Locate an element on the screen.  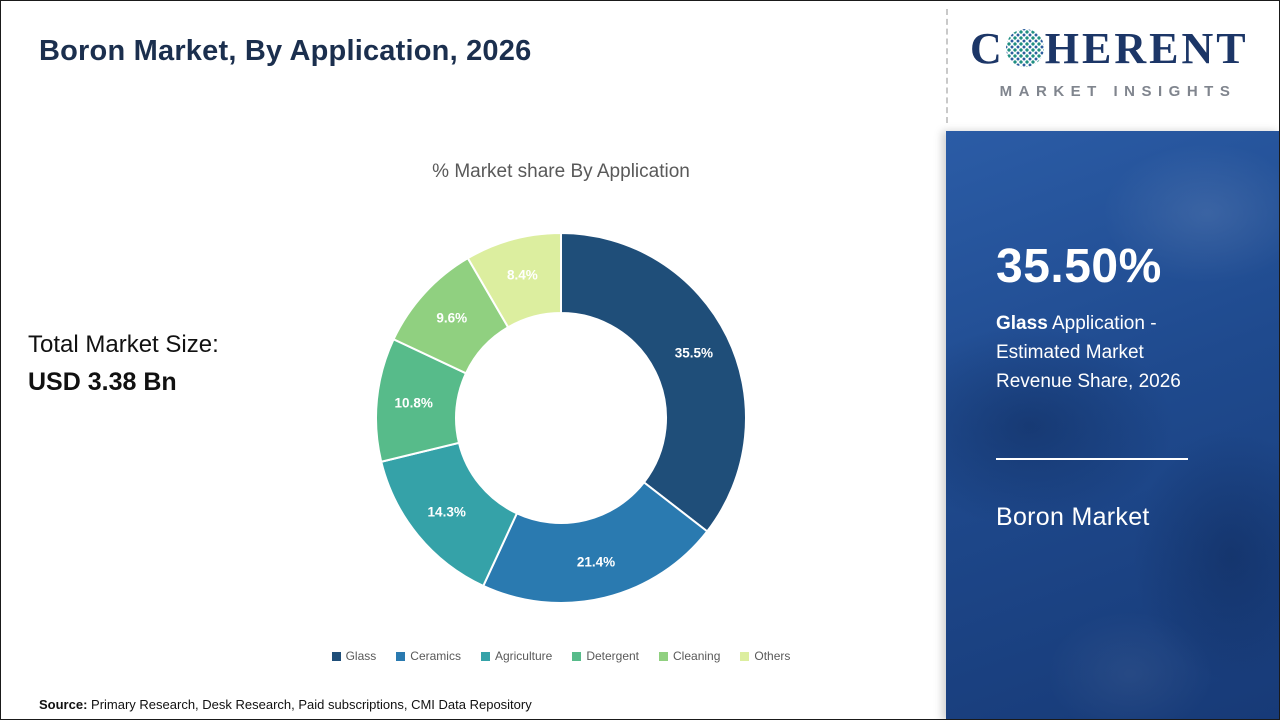
slice-label-cleaning: 9.6% is located at coordinates (451, 318).